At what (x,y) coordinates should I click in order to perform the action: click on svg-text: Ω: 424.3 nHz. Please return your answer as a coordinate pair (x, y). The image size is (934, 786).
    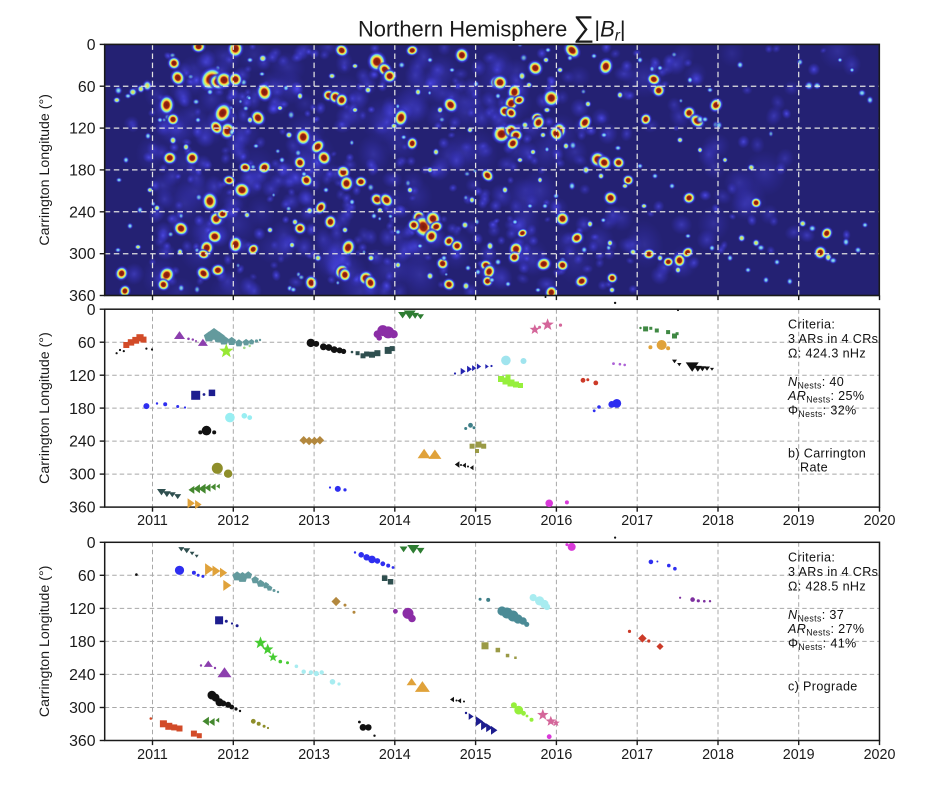
    Looking at the image, I should click on (827, 353).